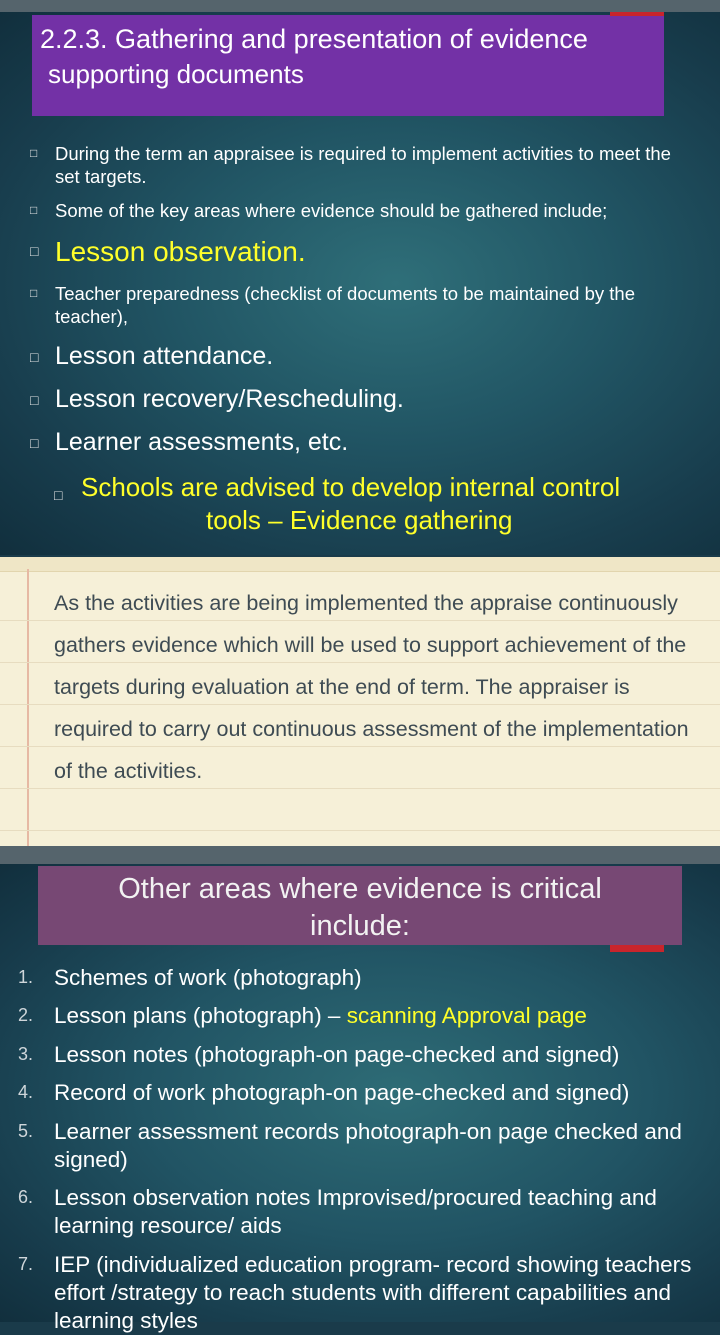 This screenshot has height=1335, width=720. Describe the element at coordinates (360, 926) in the screenshot. I see `slide-title-line2: include:` at that location.